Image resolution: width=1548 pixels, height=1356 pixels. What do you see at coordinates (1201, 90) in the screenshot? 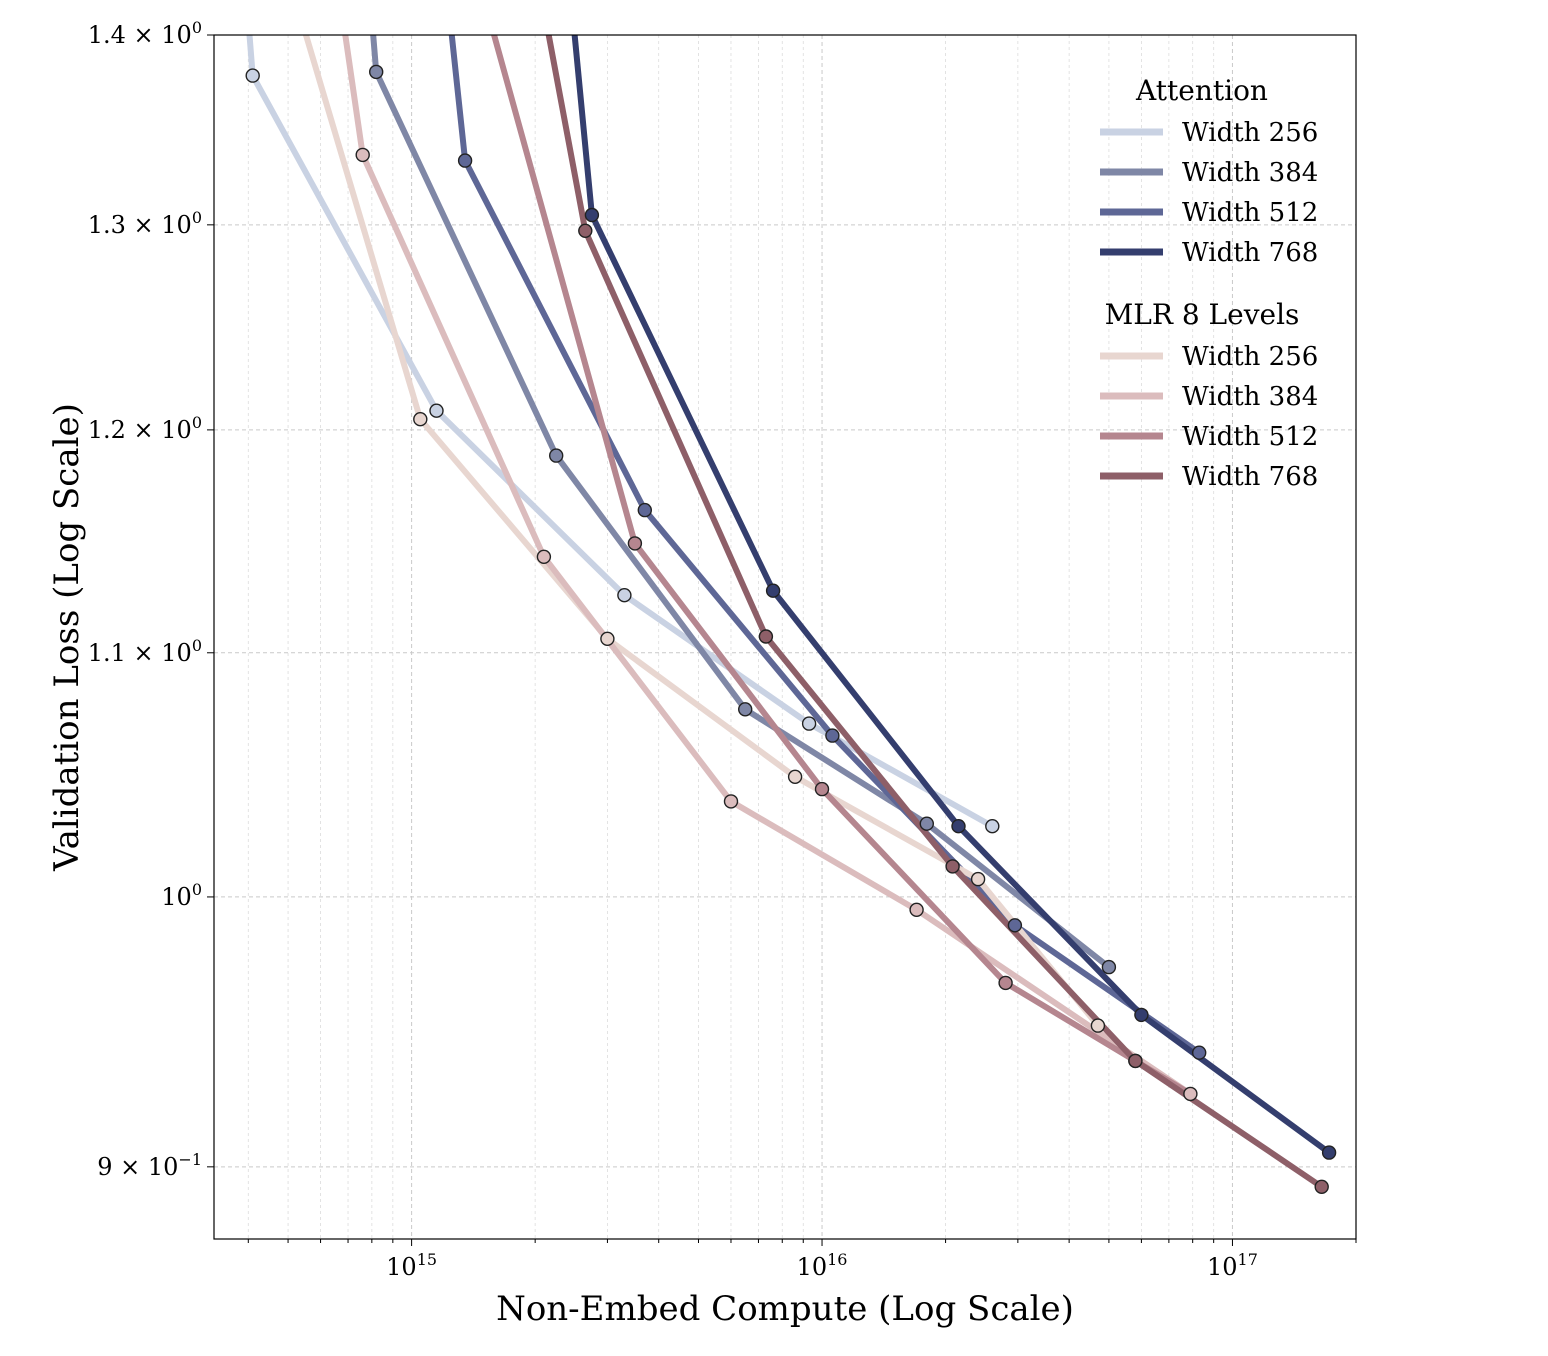
I see `legend-group-title: Attention` at bounding box center [1201, 90].